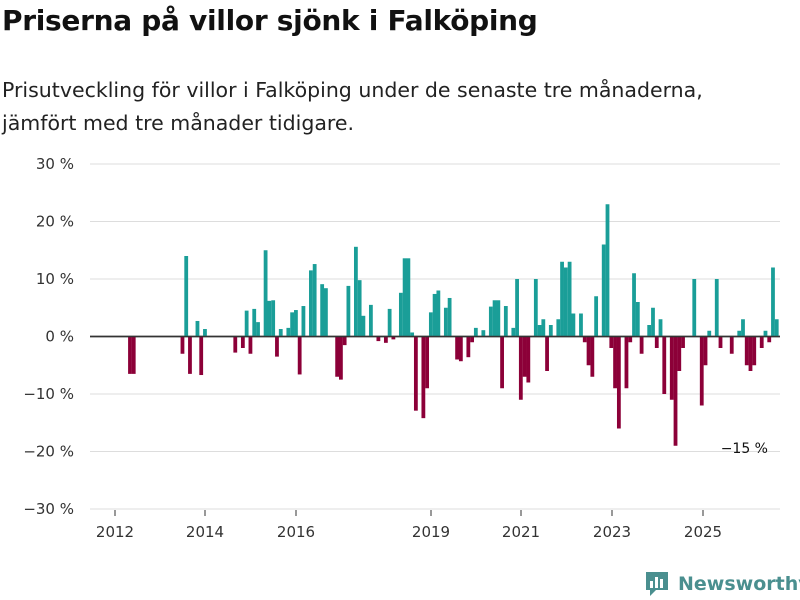 Image resolution: width=800 pixels, height=600 pixels. I want to click on chart-title: Priserna på villor sjönk i Falköping, so click(270, 20).